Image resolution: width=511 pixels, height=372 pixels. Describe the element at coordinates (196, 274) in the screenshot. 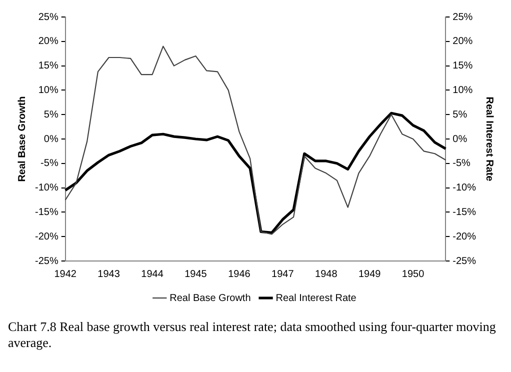

I see `x-tick-label: 1945` at that location.